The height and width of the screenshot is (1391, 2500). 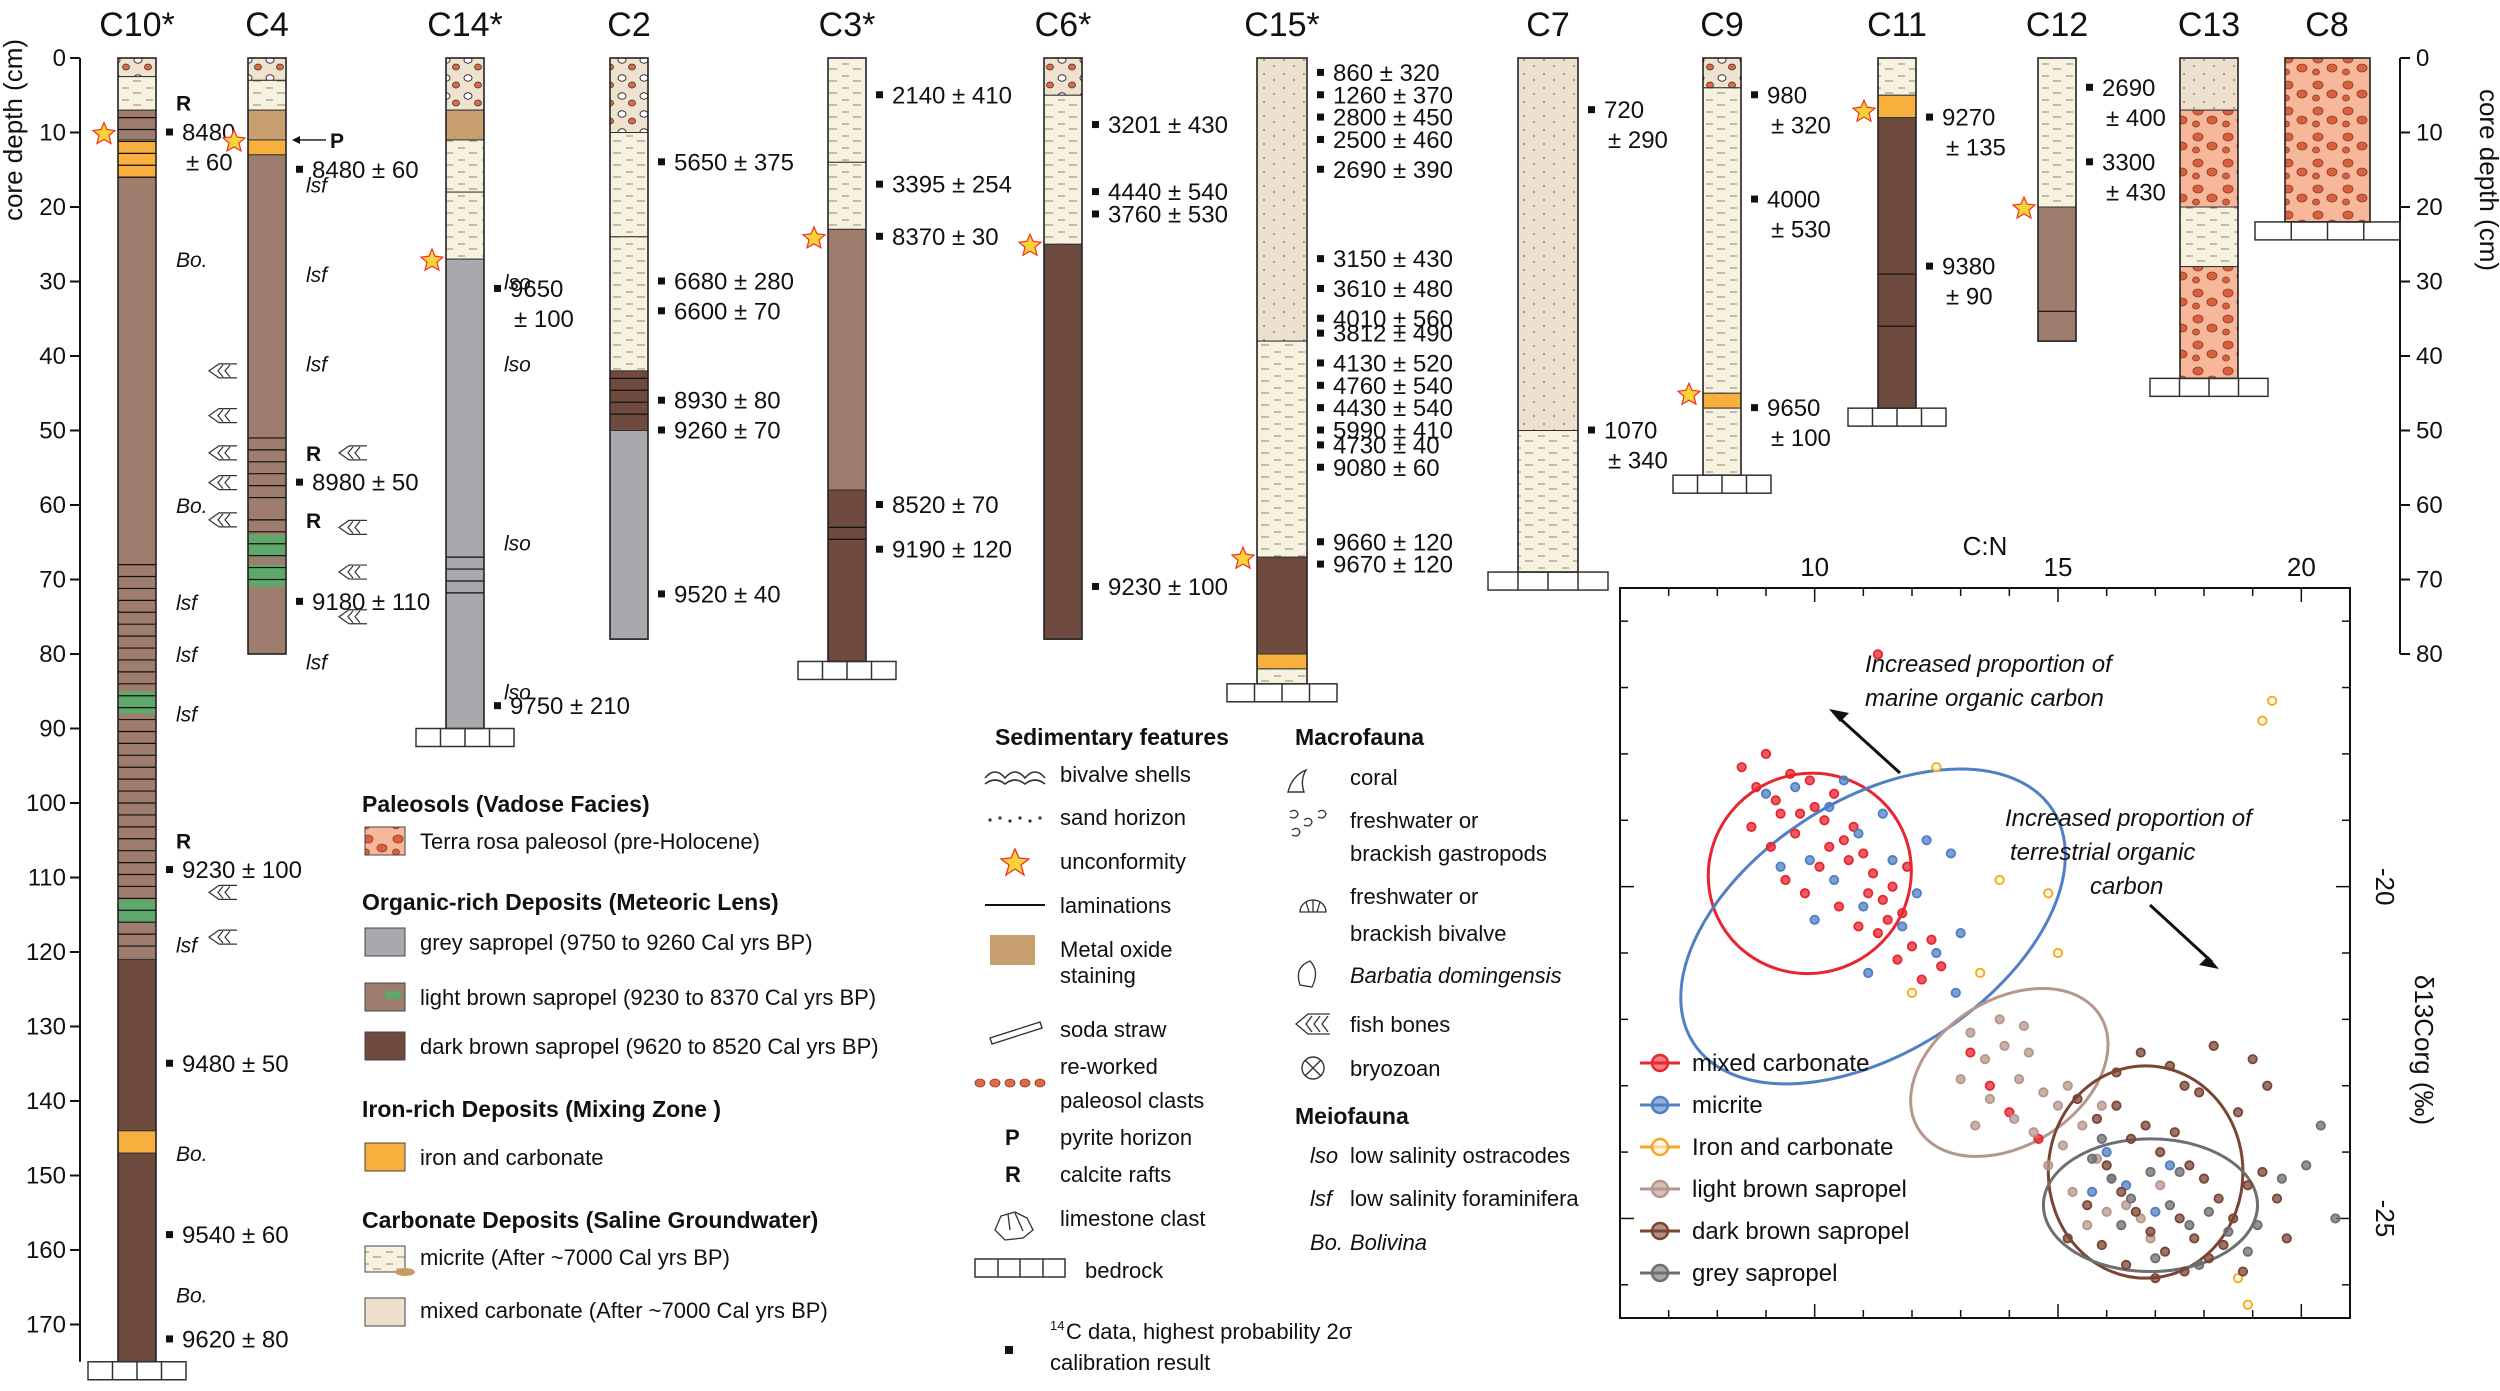 I want to click on legend-bivalve-1: freshwater or, so click(x=1414, y=896).